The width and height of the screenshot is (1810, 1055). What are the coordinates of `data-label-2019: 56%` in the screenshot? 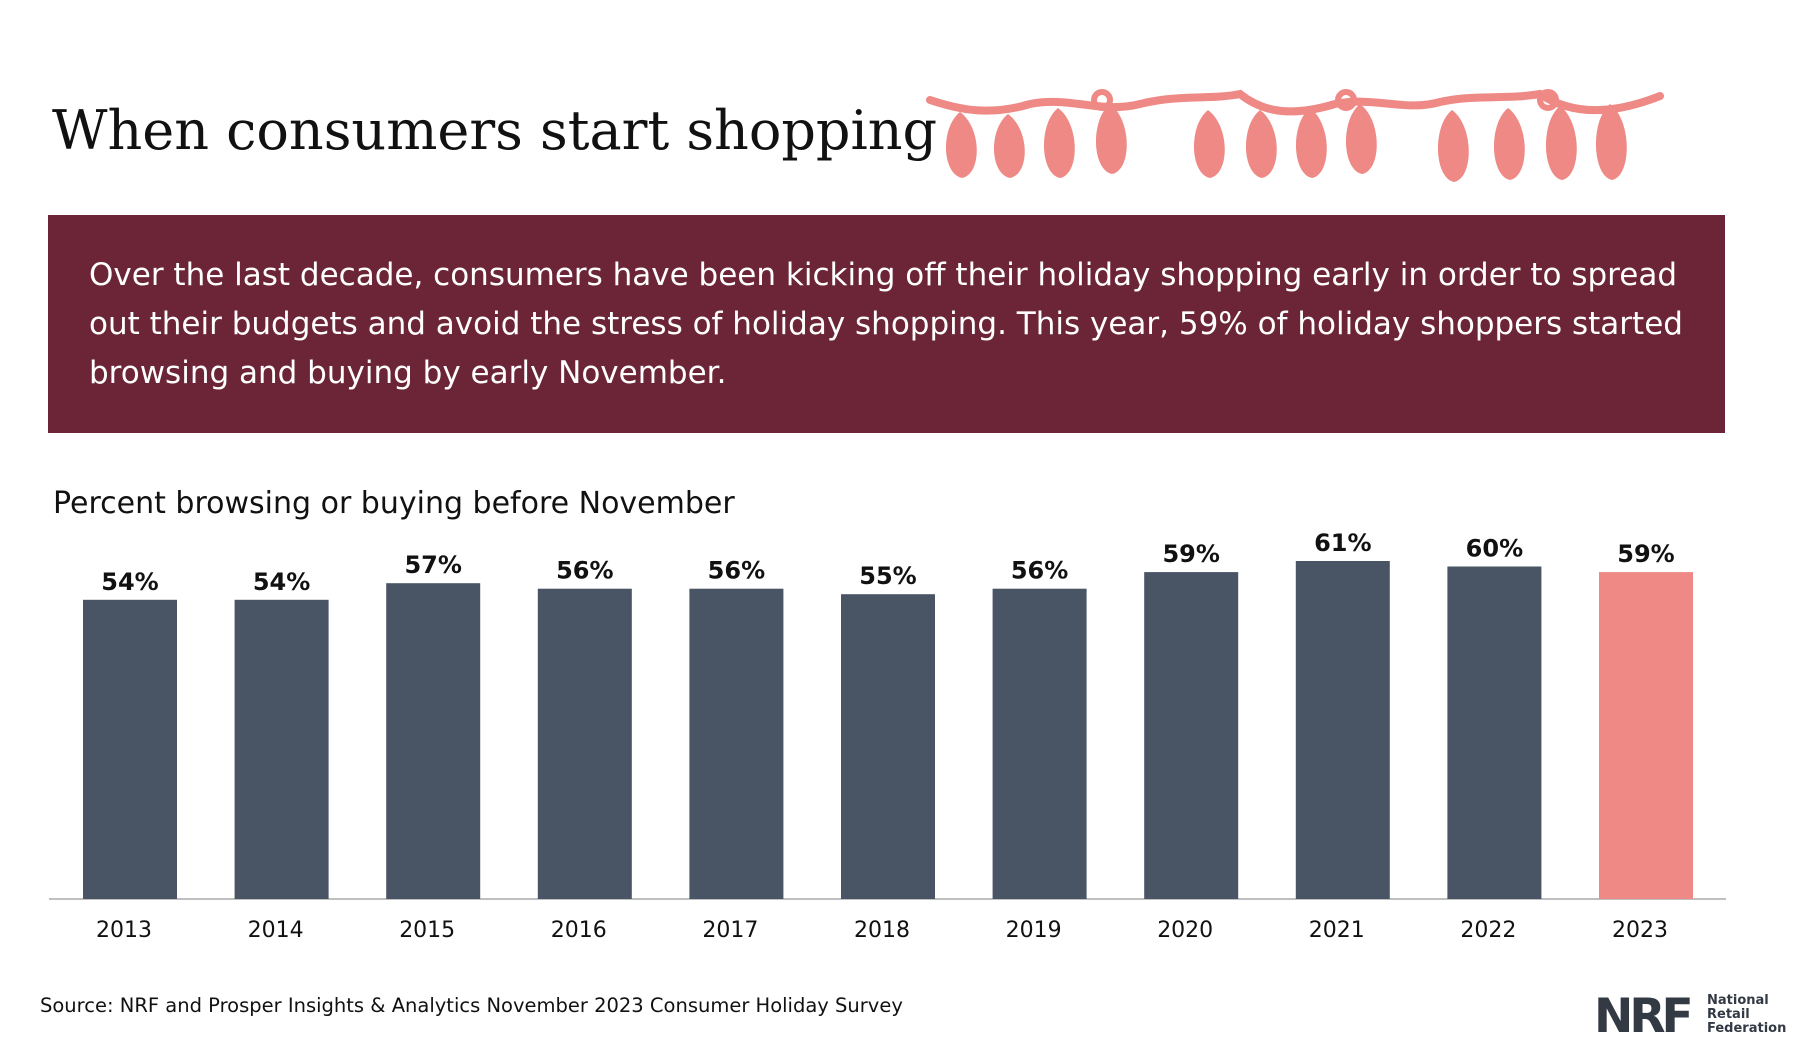 It's located at (1039, 571).